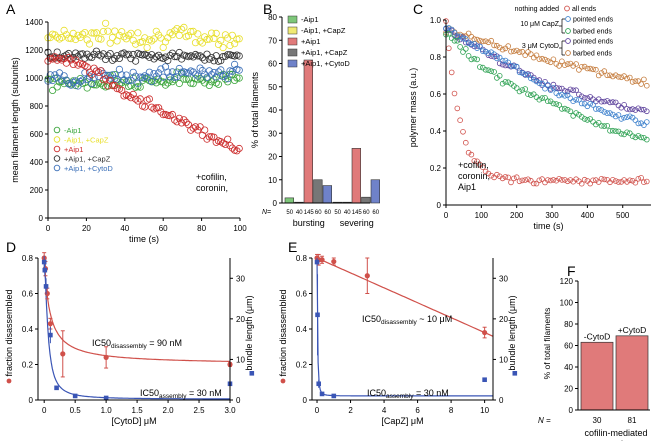 The width and height of the screenshot is (656, 441). I want to click on panel-e-y-tick-label: 30, so click(503, 278).